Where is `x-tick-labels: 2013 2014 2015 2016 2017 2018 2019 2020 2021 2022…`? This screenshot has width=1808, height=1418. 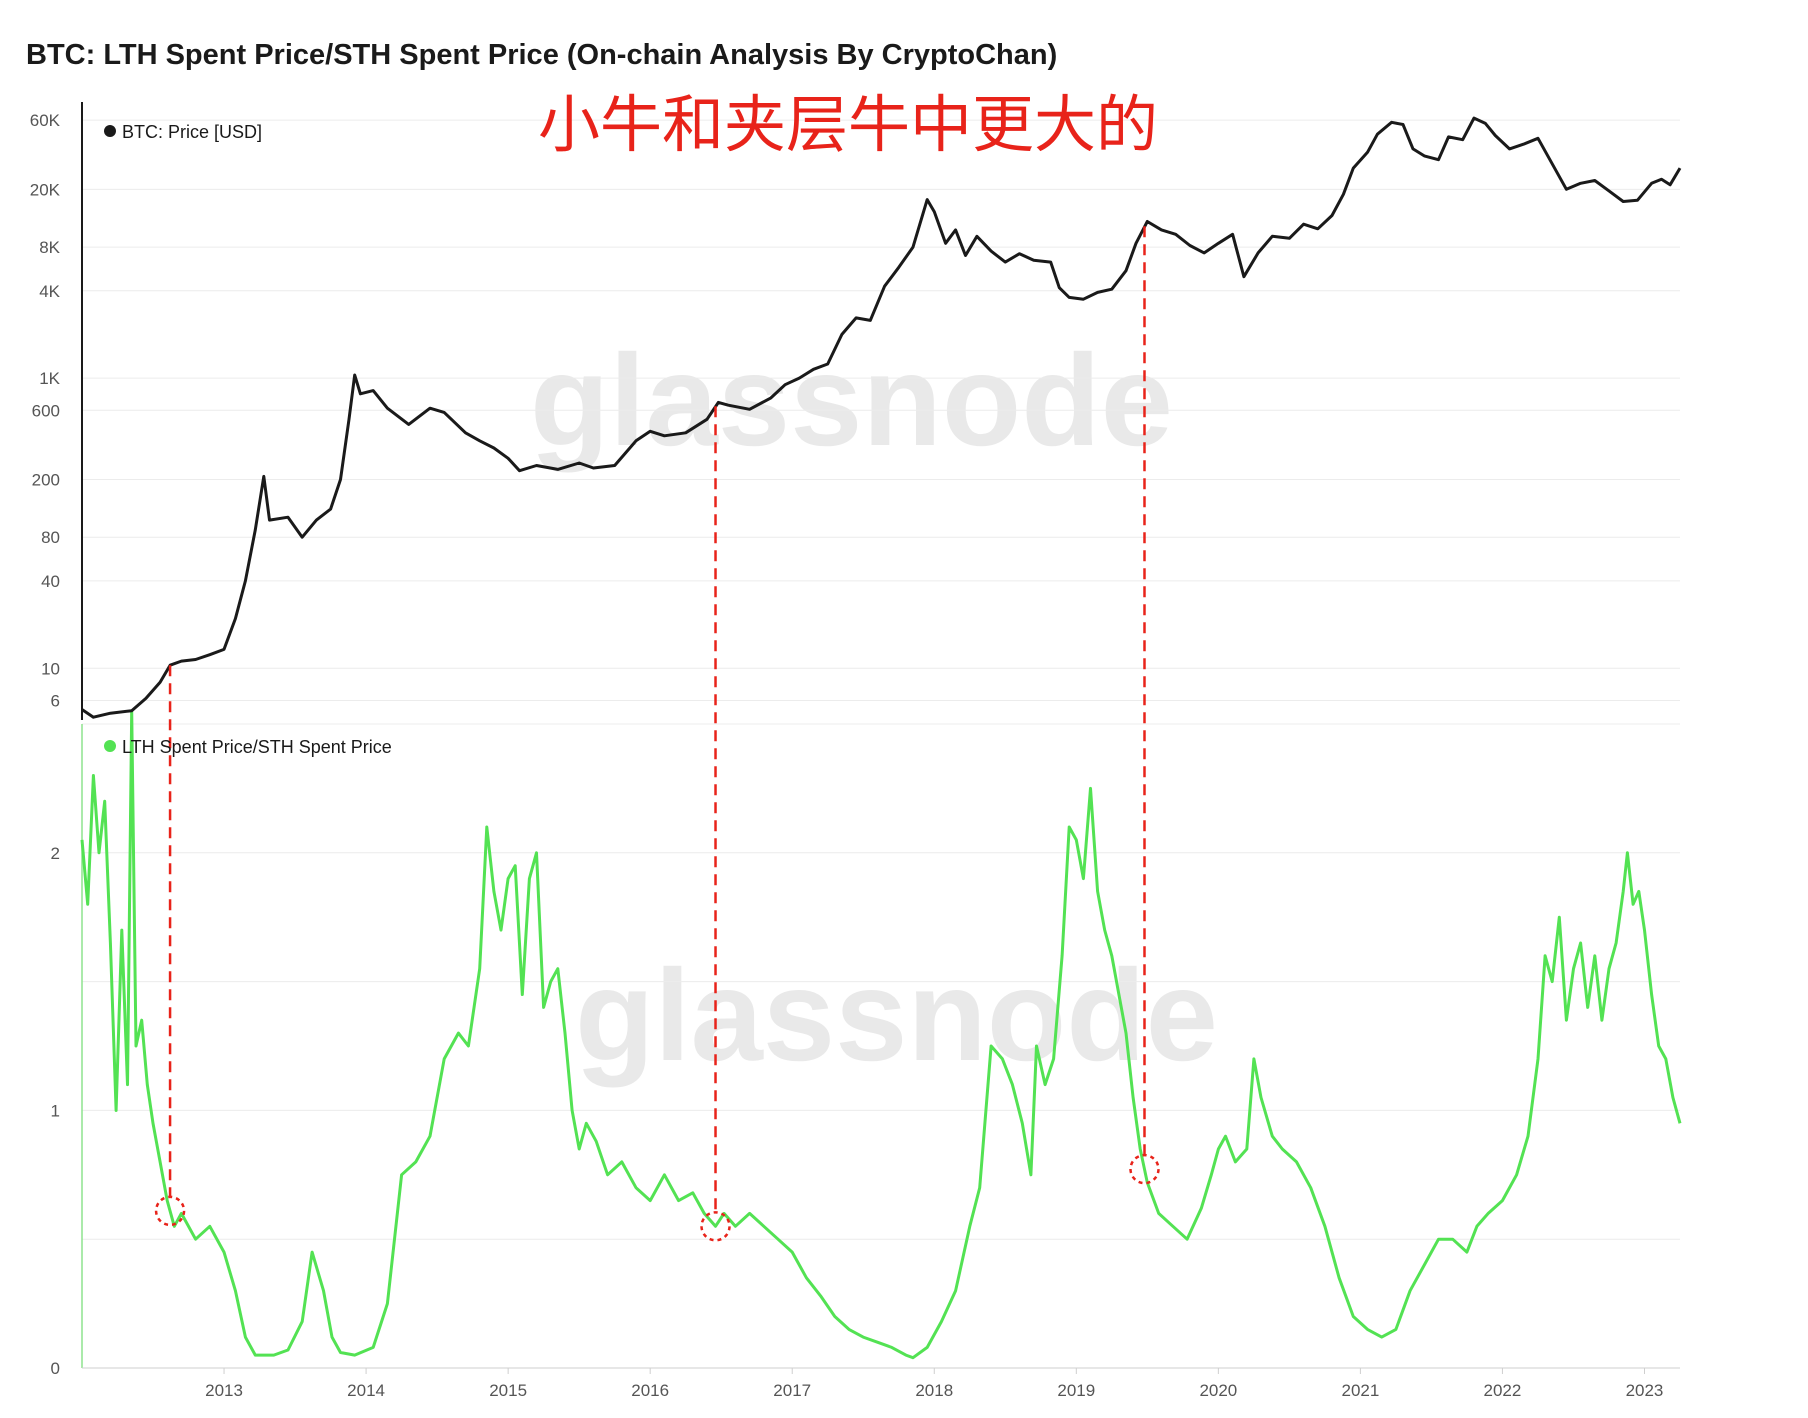 x-tick-labels: 2013 2014 2015 2016 2017 2018 2019 2020 2021 2022… is located at coordinates (934, 1384).